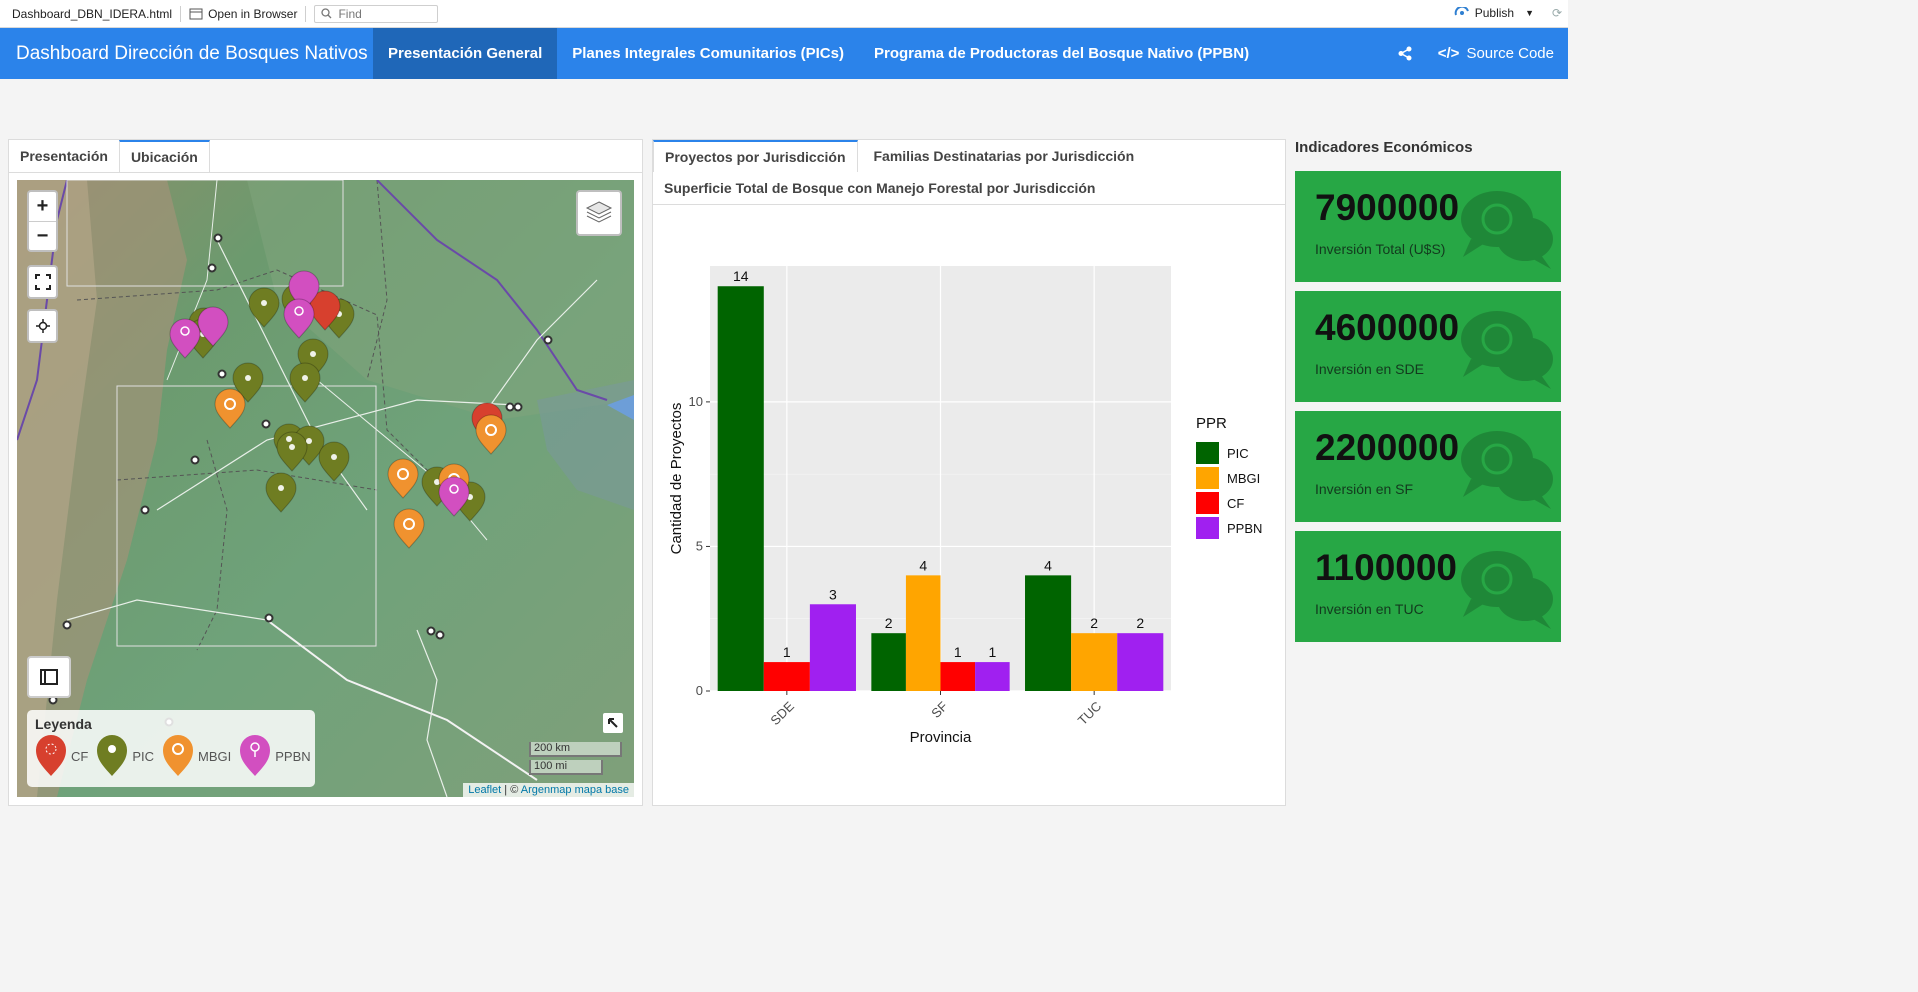  What do you see at coordinates (1207, 503) in the screenshot?
I see `legend-swatch-cf` at bounding box center [1207, 503].